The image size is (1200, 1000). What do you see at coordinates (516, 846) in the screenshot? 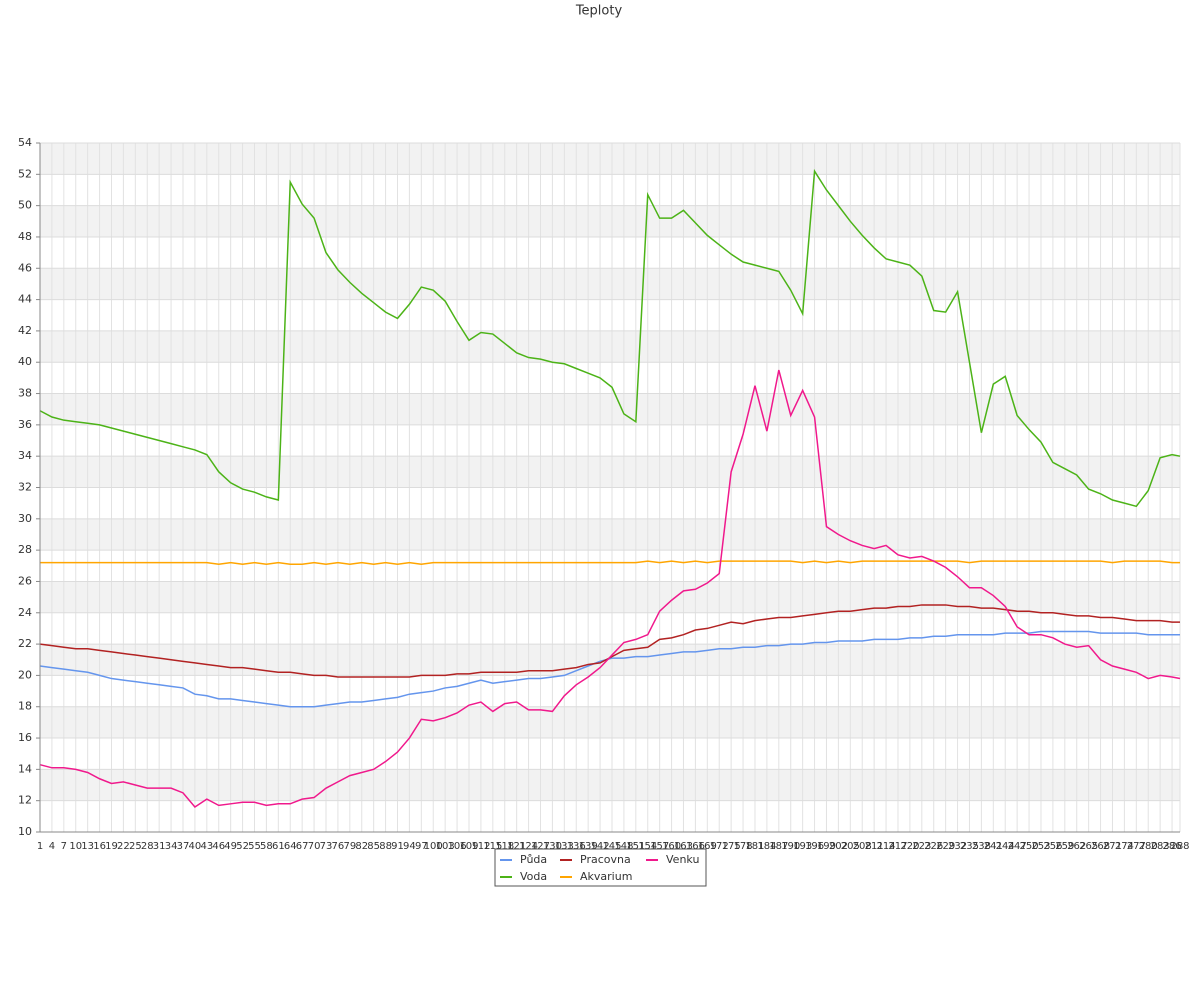
I see `x-tick-label: 121` at bounding box center [516, 846].